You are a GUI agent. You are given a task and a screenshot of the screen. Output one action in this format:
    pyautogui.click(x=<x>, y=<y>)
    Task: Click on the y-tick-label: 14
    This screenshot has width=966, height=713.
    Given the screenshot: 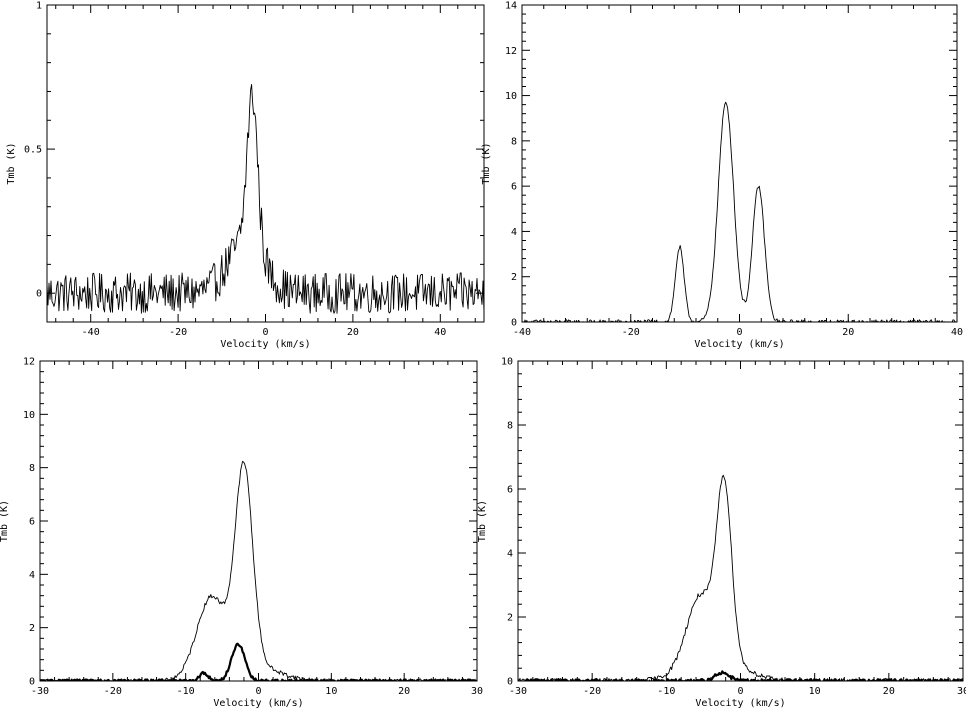 What is the action you would take?
    pyautogui.click(x=511, y=6)
    